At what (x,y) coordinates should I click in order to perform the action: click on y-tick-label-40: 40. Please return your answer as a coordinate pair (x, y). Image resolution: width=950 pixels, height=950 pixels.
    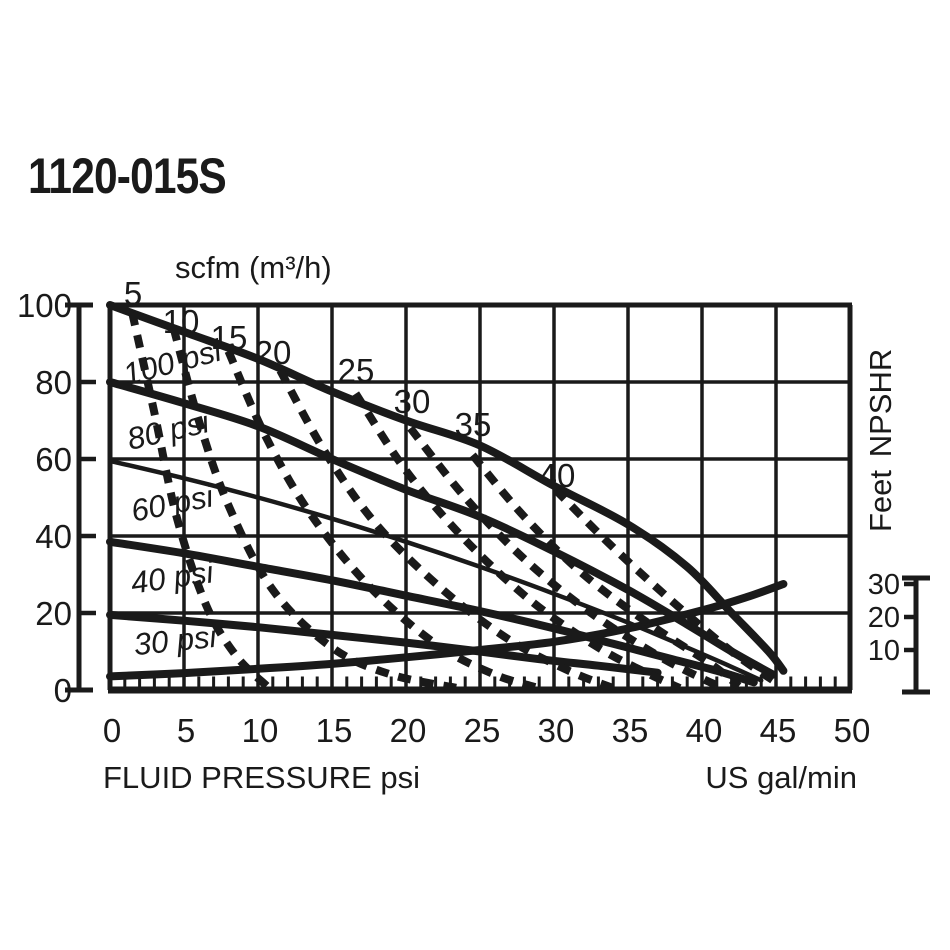
    Looking at the image, I should click on (53, 536).